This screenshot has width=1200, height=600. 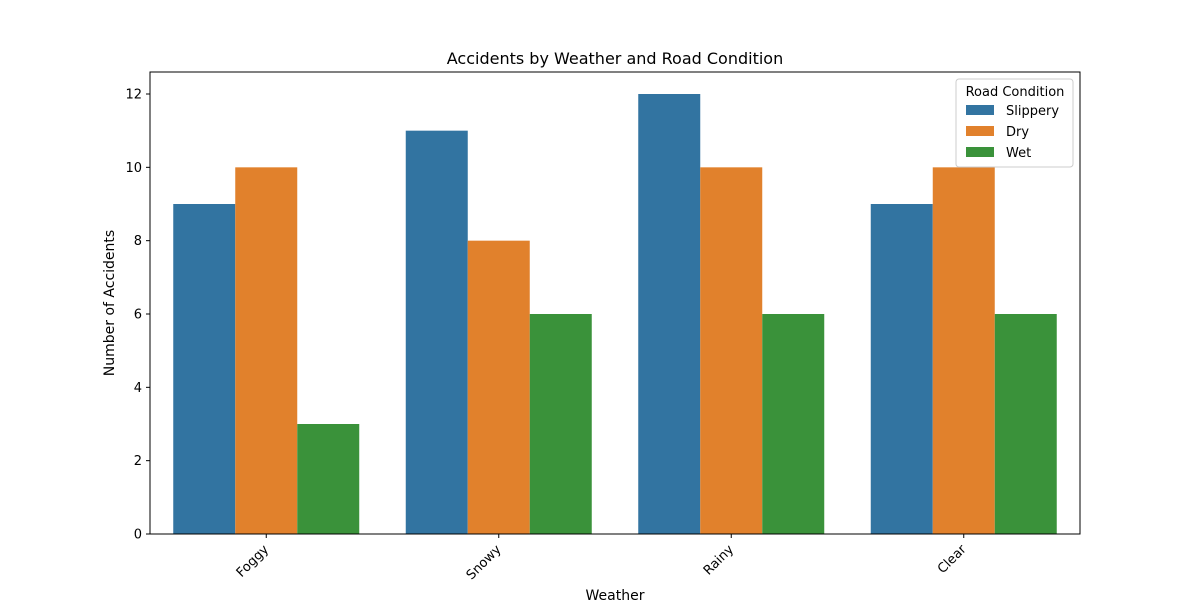 I want to click on x-axis-label: Weather, so click(x=615, y=594).